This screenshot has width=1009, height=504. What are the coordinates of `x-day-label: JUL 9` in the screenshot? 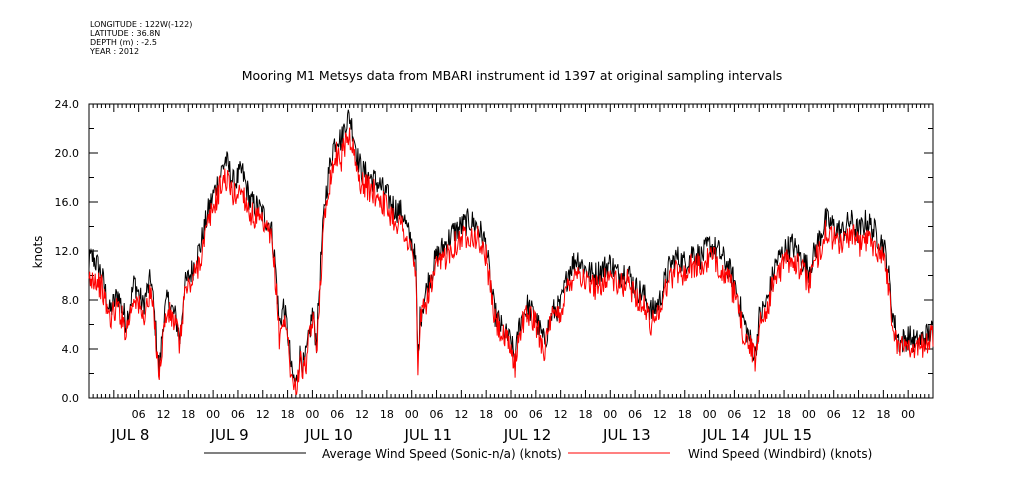 It's located at (229, 435).